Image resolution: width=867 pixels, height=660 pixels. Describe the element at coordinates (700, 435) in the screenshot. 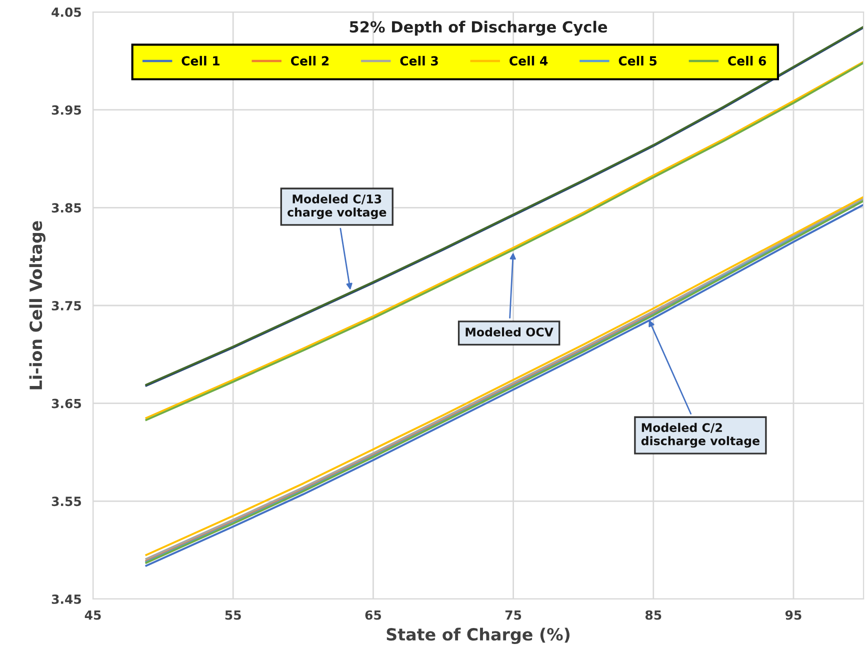

I see `annotation: Modeled C/2 discharge voltage` at that location.